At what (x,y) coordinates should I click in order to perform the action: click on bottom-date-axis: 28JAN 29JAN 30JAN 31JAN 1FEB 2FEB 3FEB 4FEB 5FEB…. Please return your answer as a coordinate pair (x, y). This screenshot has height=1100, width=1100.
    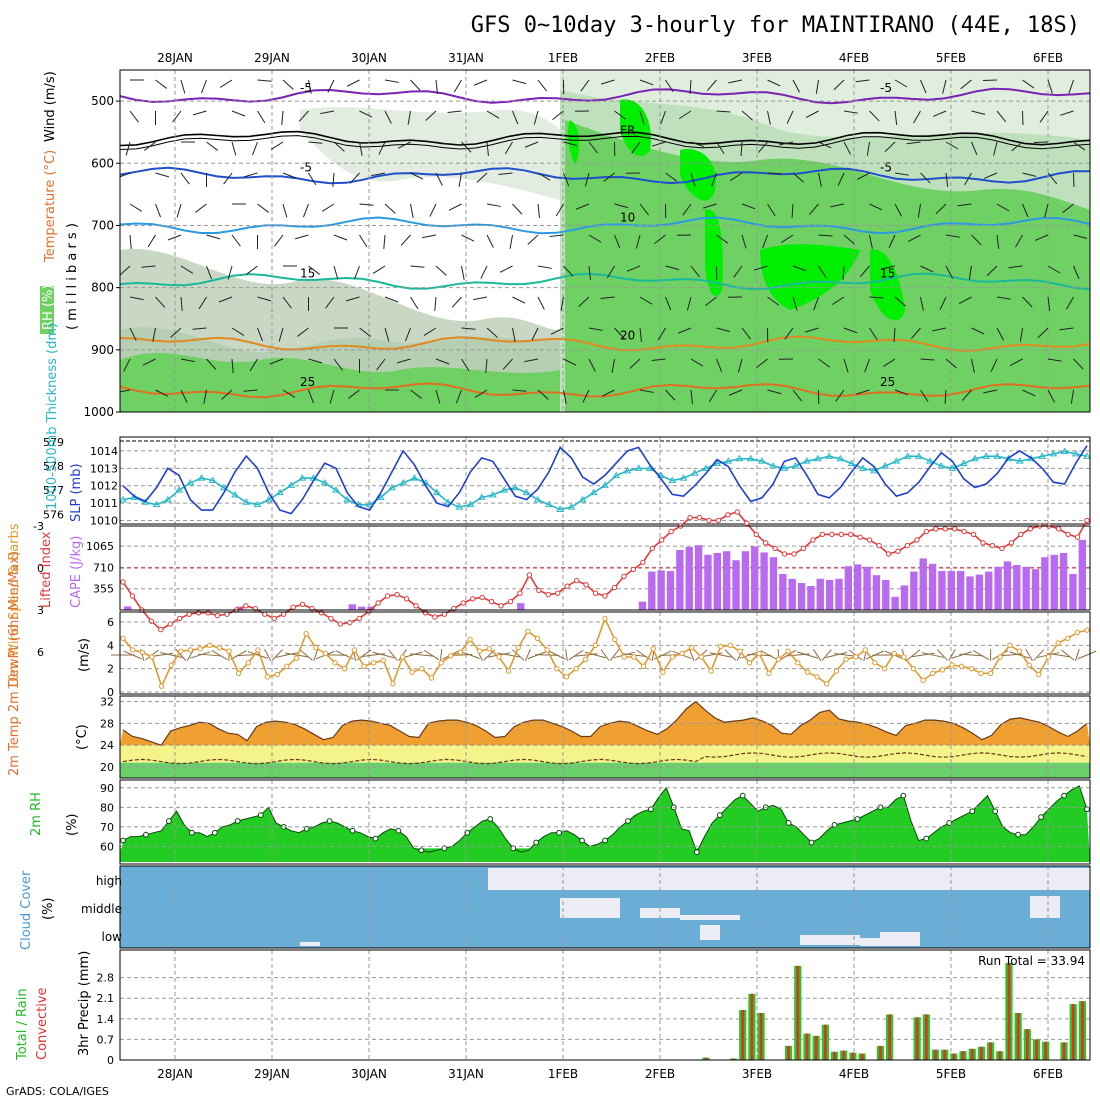
    Looking at the image, I should click on (610, 1074).